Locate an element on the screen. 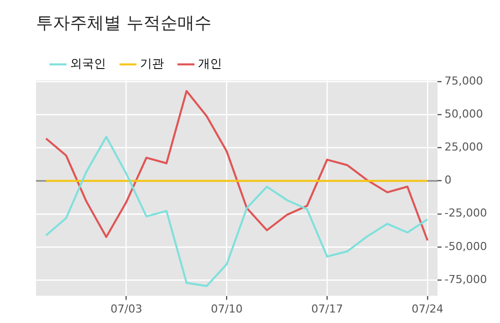 The image size is (500, 323). x-tick-label: 07/10 is located at coordinates (226, 309).